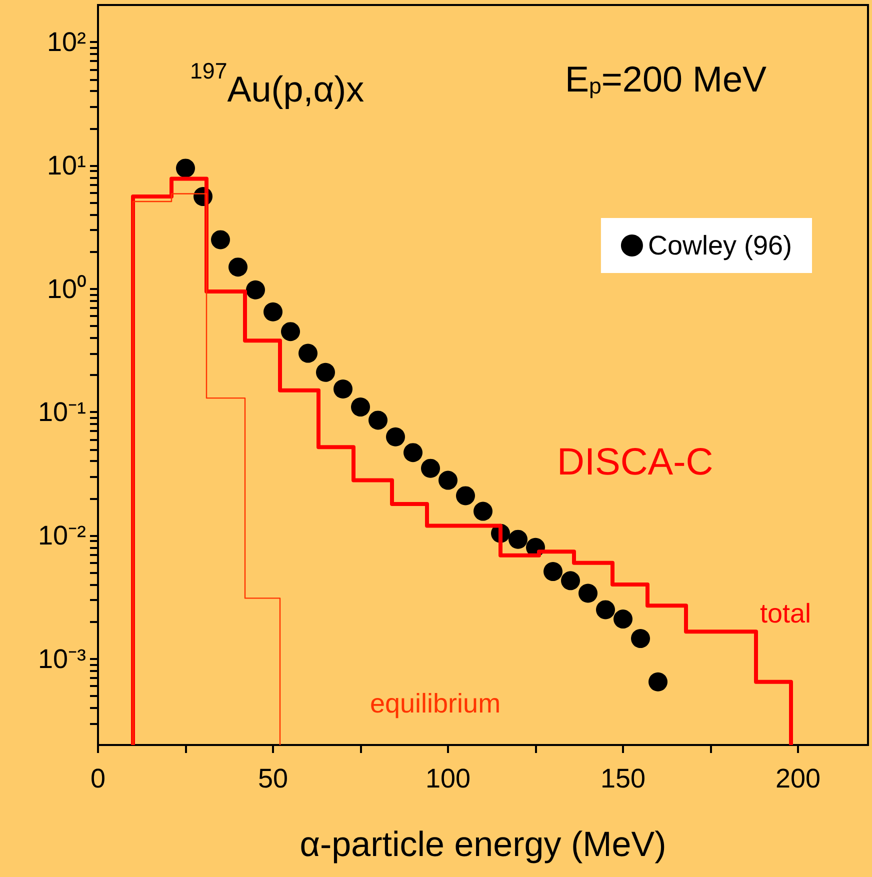  Describe the element at coordinates (786, 613) in the screenshot. I see `series-label: total` at that location.